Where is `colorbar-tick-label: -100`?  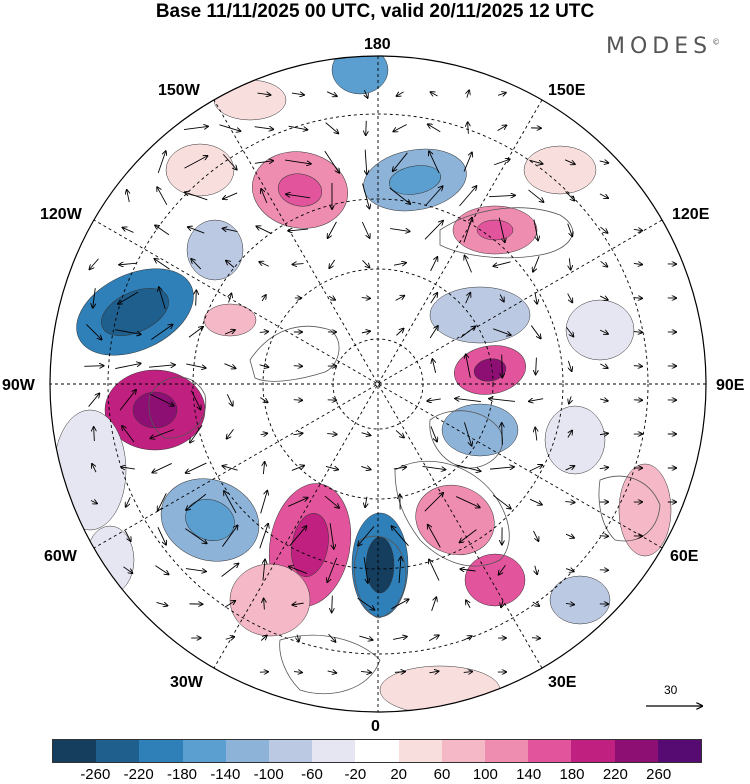
colorbar-tick-label: -100 is located at coordinates (269, 774).